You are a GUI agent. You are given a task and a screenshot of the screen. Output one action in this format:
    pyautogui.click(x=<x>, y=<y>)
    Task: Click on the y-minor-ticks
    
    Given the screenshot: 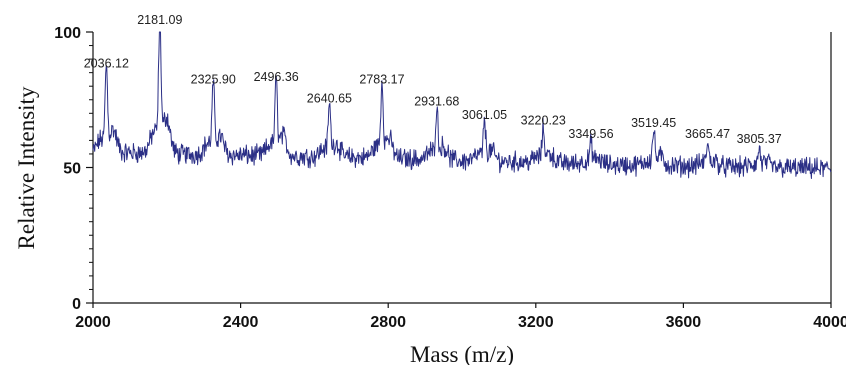 What is the action you would take?
    pyautogui.click(x=91, y=167)
    